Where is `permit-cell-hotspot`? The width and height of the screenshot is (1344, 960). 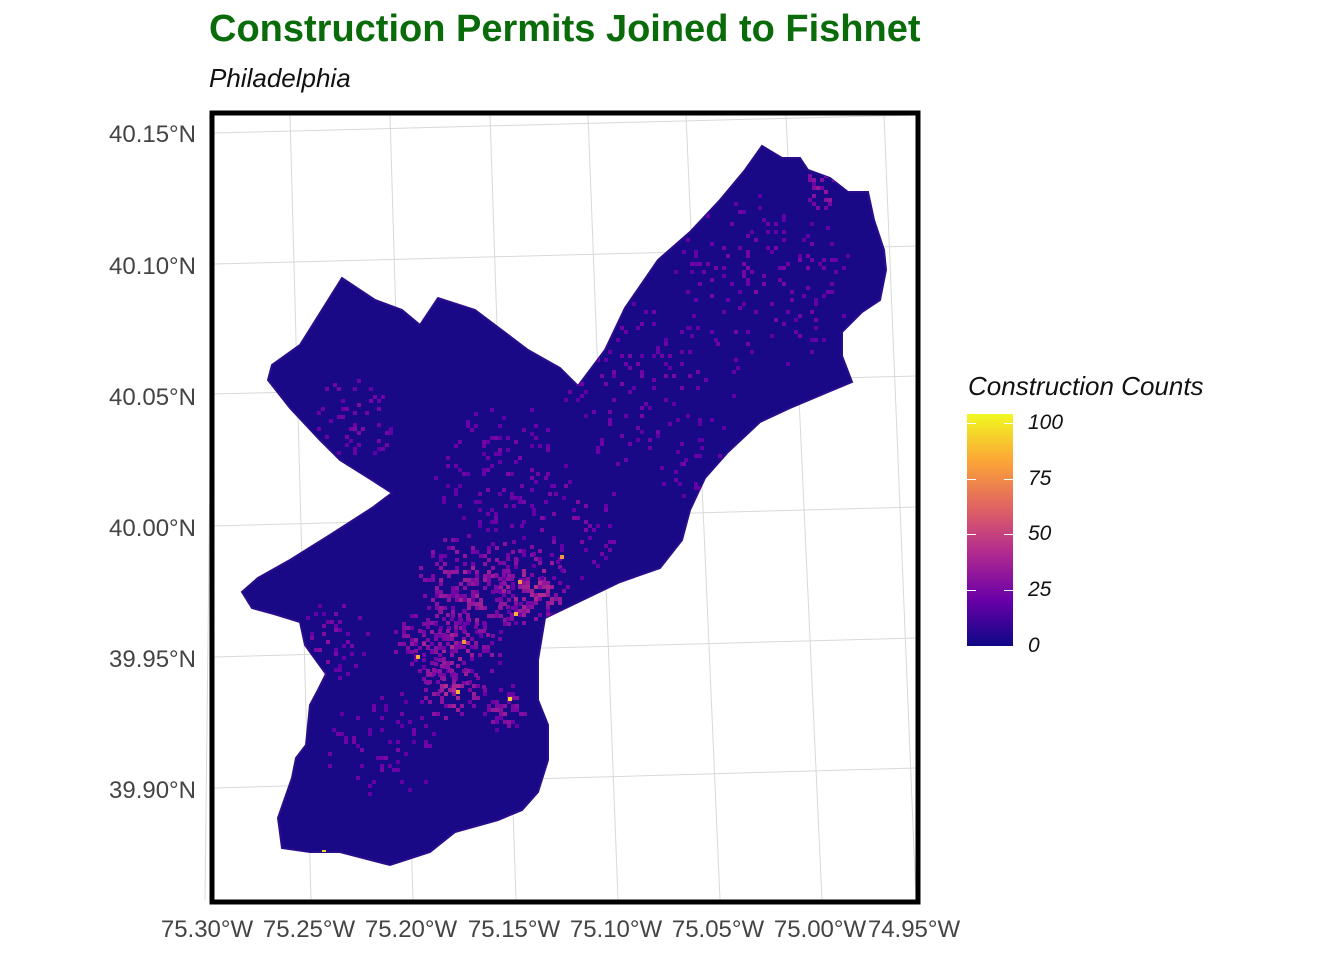
permit-cell-hotspot is located at coordinates (510, 699).